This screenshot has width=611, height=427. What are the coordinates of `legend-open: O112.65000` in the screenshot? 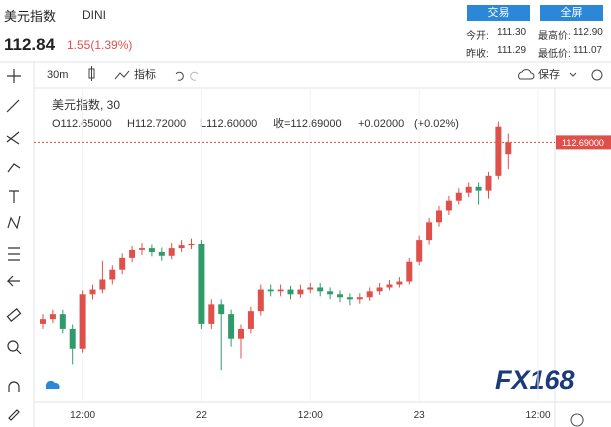 It's located at (82, 124).